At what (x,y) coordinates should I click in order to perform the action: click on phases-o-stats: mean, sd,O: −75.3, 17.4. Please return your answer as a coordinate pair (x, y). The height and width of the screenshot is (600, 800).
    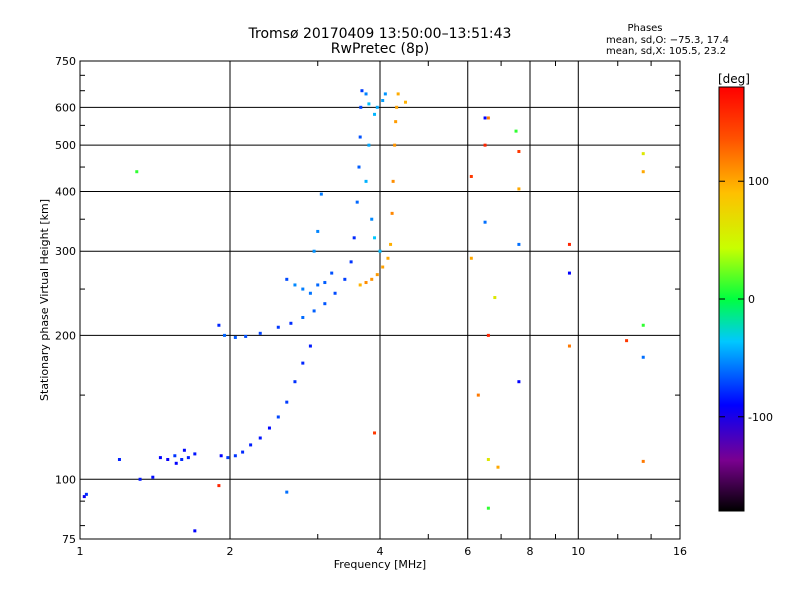
    Looking at the image, I should click on (667, 40).